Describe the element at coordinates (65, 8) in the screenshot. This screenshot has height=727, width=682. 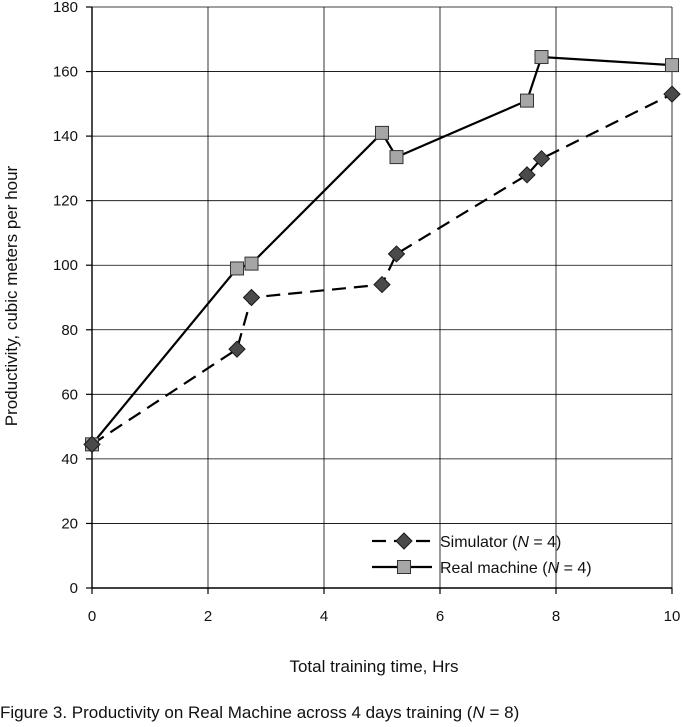
I see `y-tick-label: 180` at that location.